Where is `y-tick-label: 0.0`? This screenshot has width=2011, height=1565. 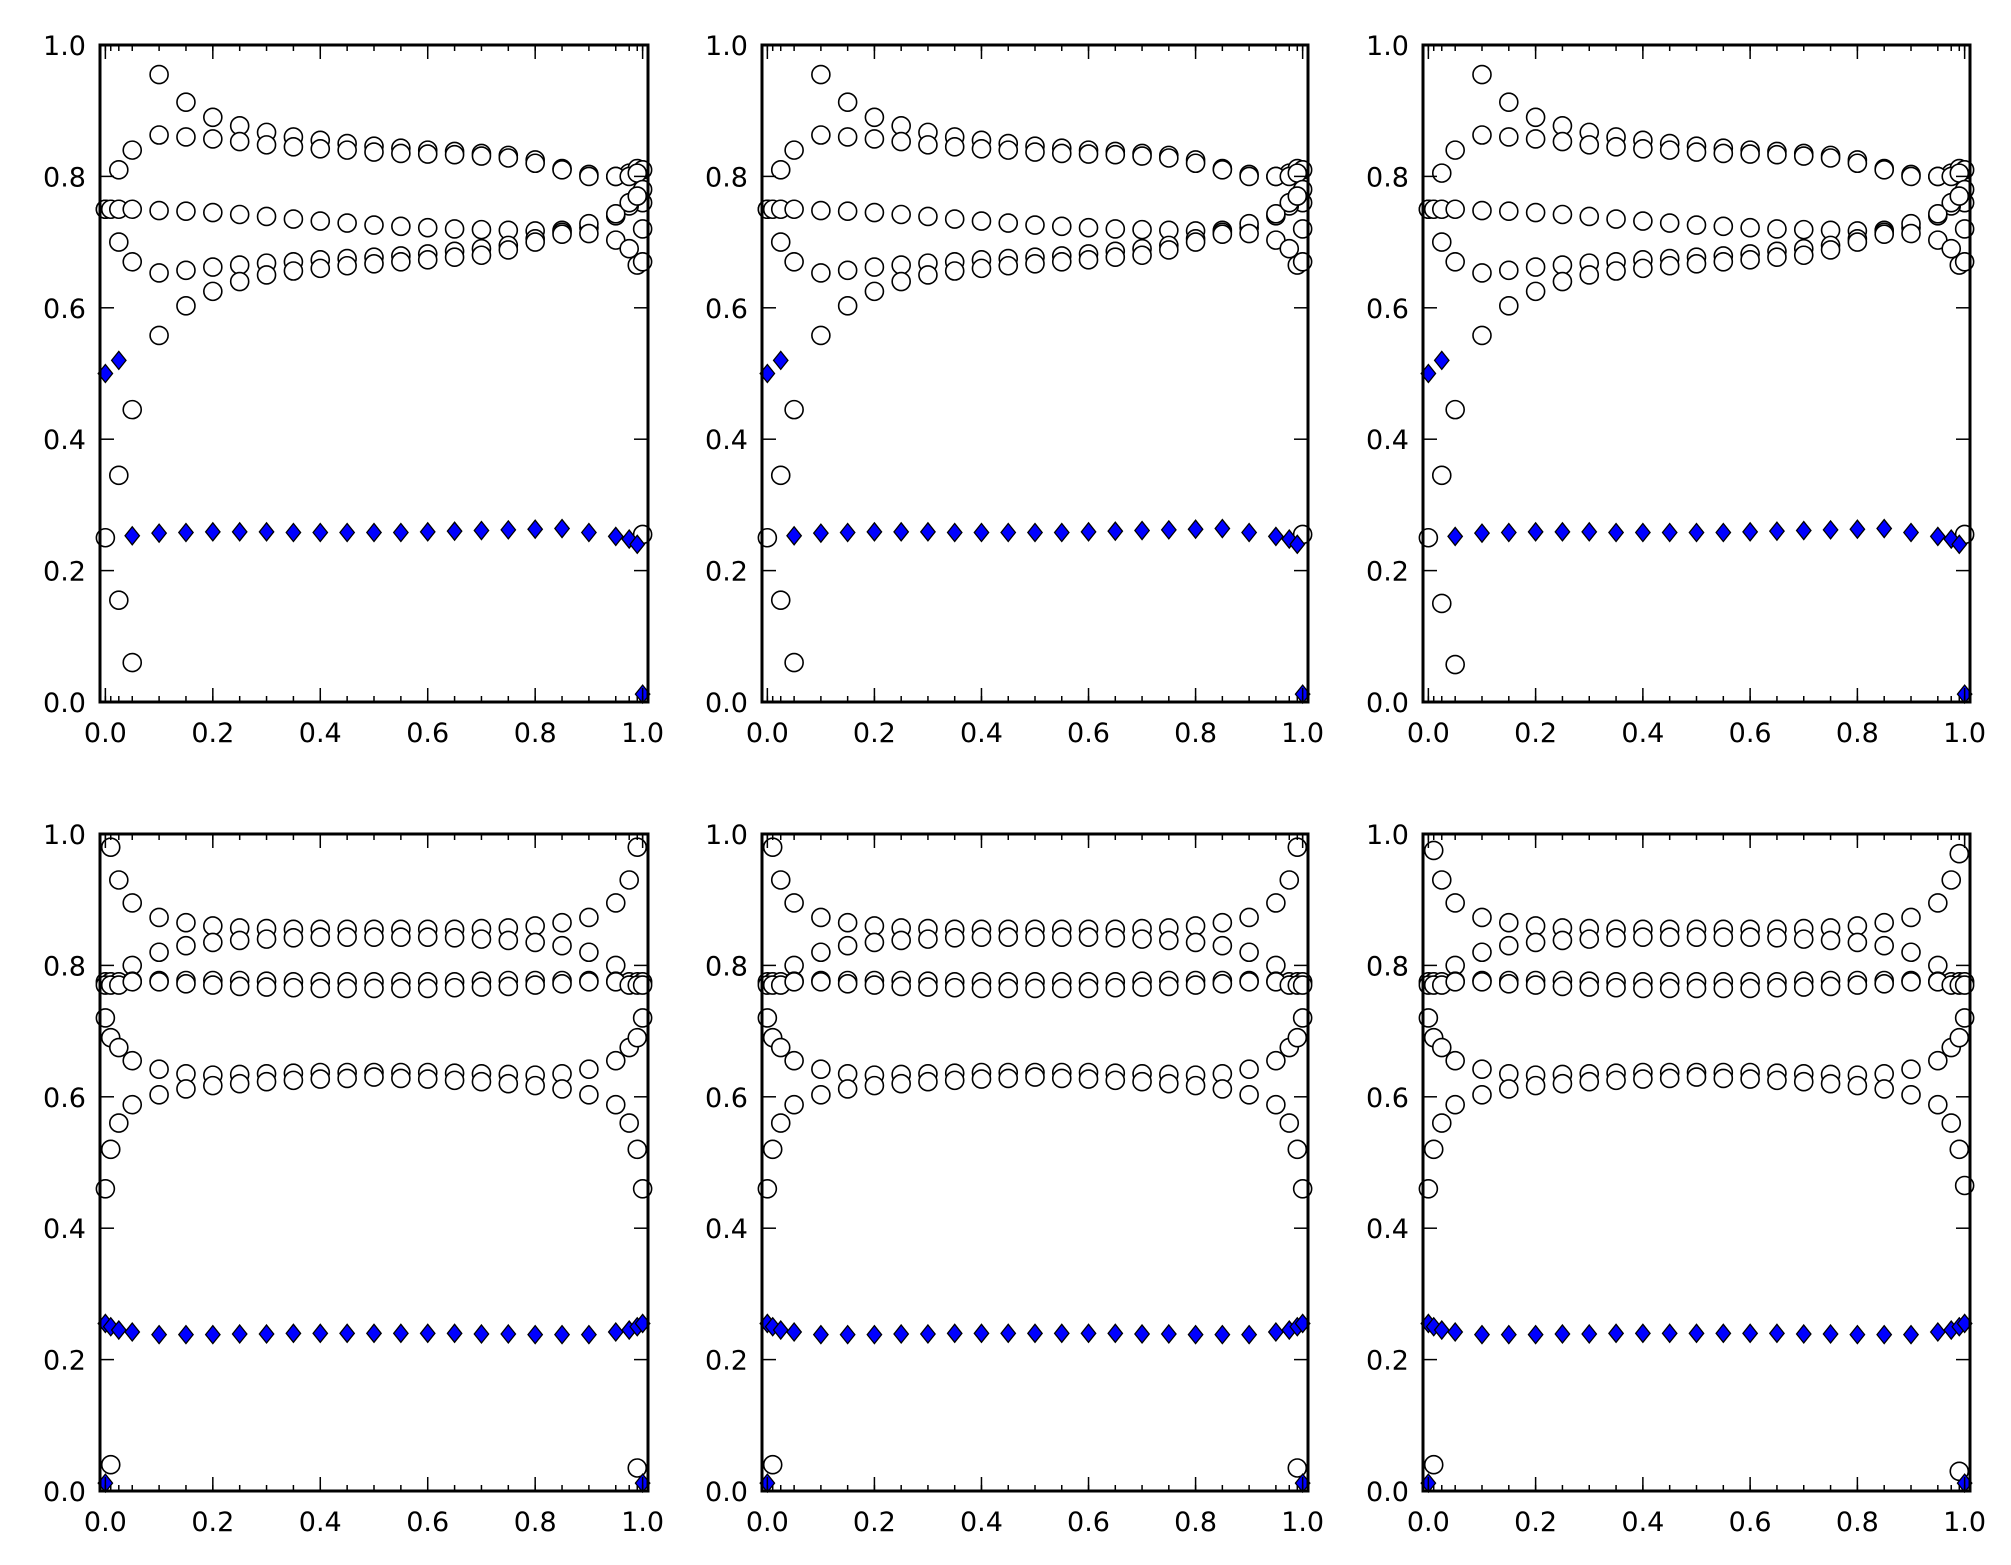
y-tick-label: 0.0 is located at coordinates (726, 703).